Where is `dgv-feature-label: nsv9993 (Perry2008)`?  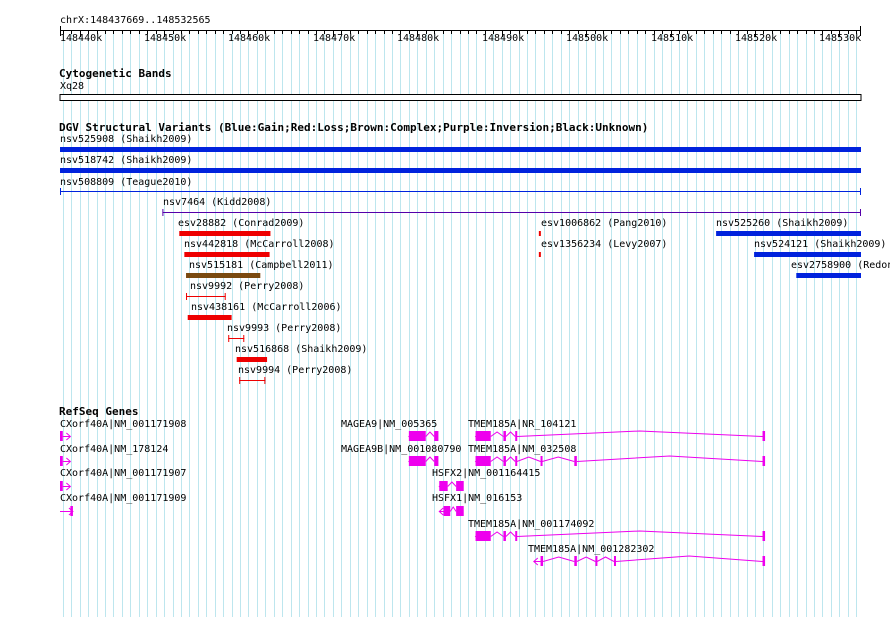 dgv-feature-label: nsv9993 (Perry2008) is located at coordinates (284, 328).